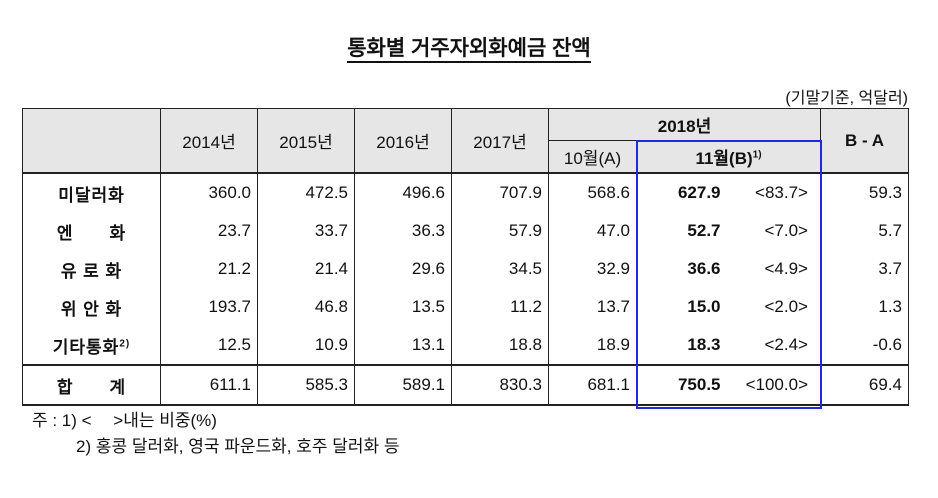 The height and width of the screenshot is (498, 938). I want to click on table-row: 위 안 화 193.7 46.8 13.5 11.2 13.7 15.0 <2.0> 1.3, so click(465, 307).